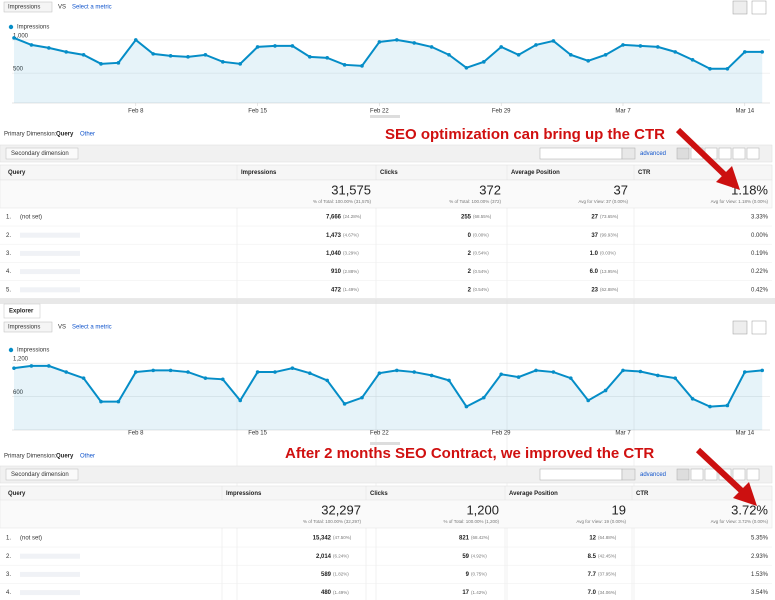 The height and width of the screenshot is (600, 775). I want to click on total-value: 37, so click(621, 189).